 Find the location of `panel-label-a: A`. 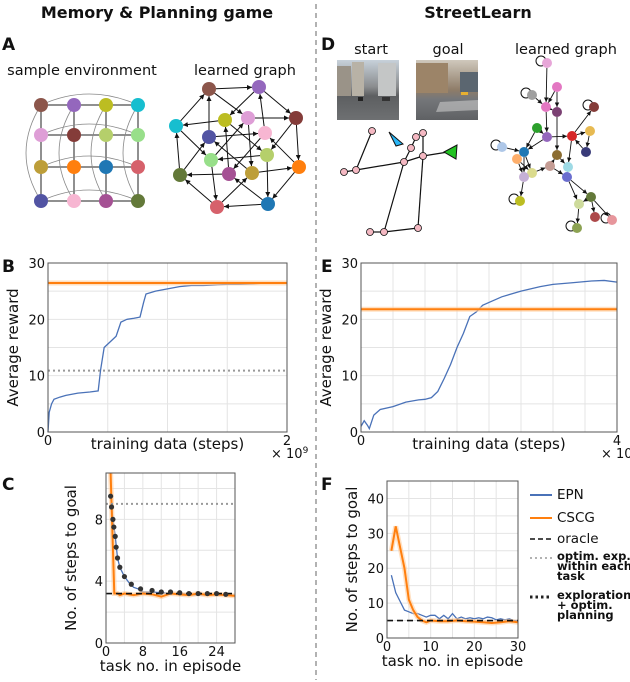

panel-label-a: A is located at coordinates (9, 45).